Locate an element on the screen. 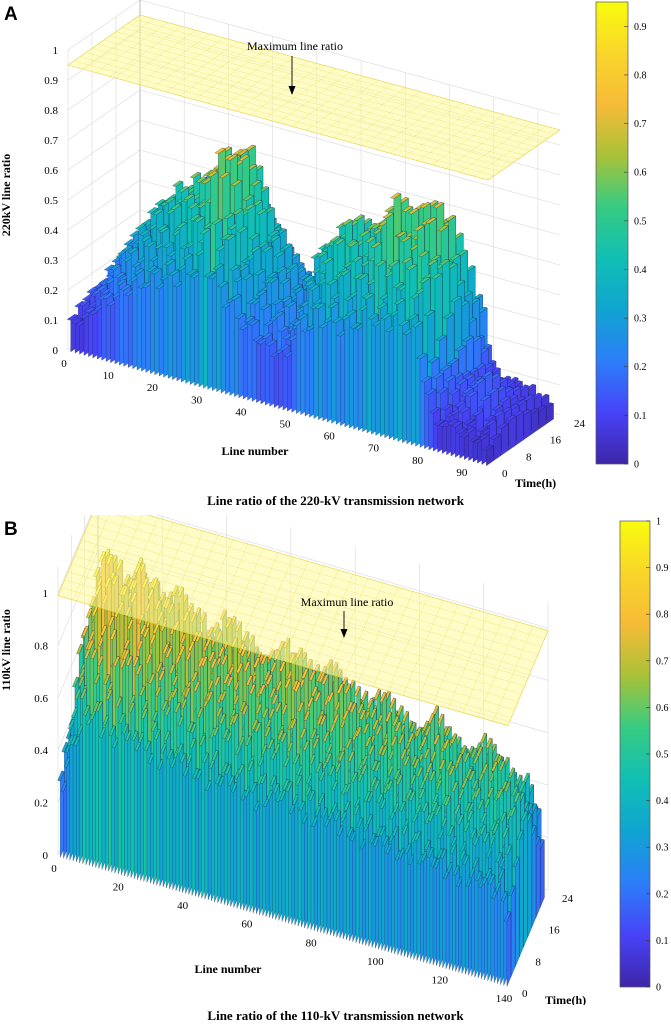 The image size is (671, 1031). x-tick-label: 0 is located at coordinates (64, 364).